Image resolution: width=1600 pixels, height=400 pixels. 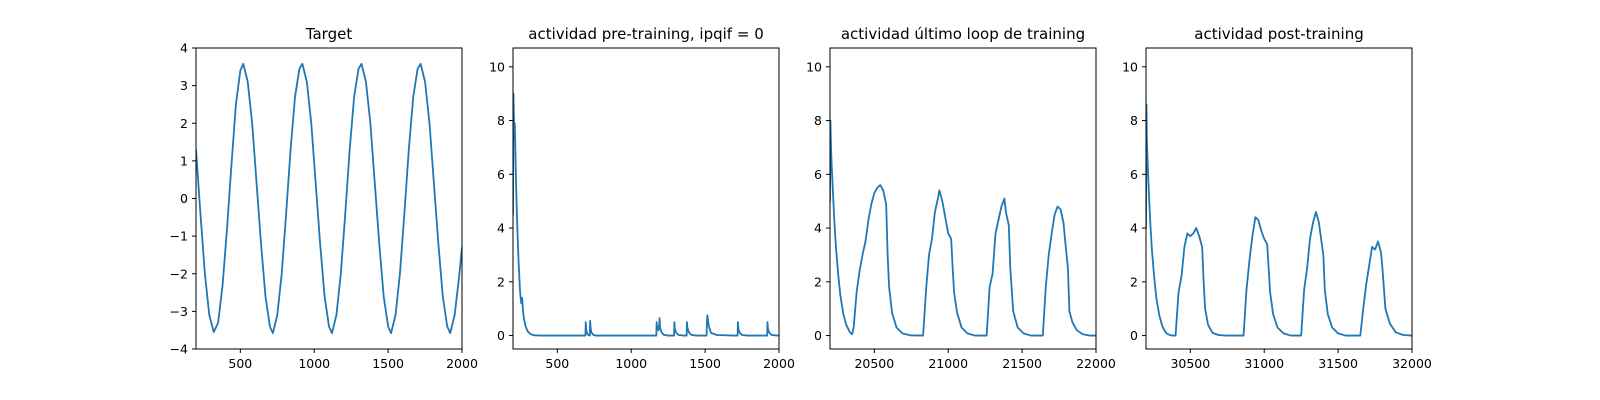 What do you see at coordinates (1096, 363) in the screenshot?
I see `x-tick-label: 22000` at bounding box center [1096, 363].